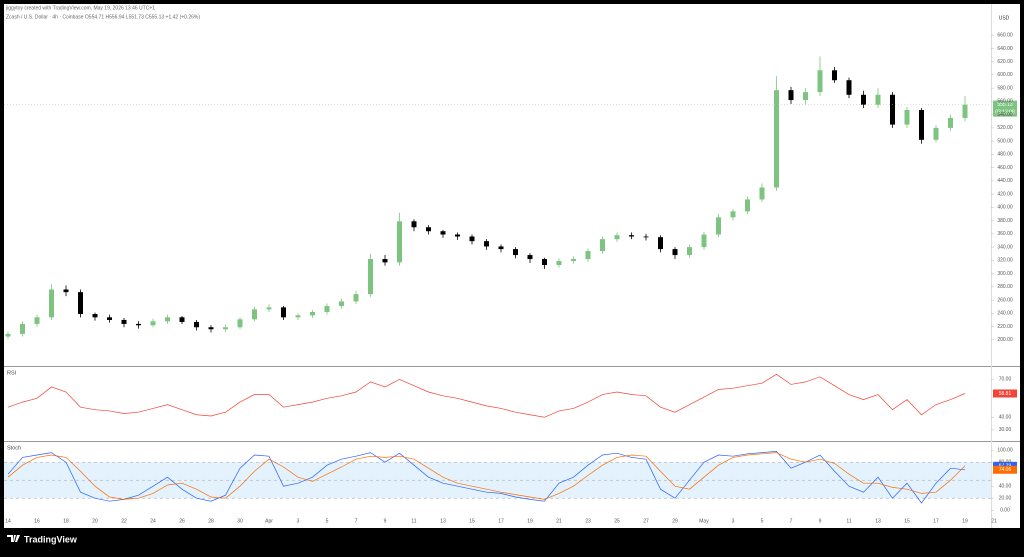  What do you see at coordinates (1005, 451) in the screenshot?
I see `y-tick-label: 100.00` at bounding box center [1005, 451].